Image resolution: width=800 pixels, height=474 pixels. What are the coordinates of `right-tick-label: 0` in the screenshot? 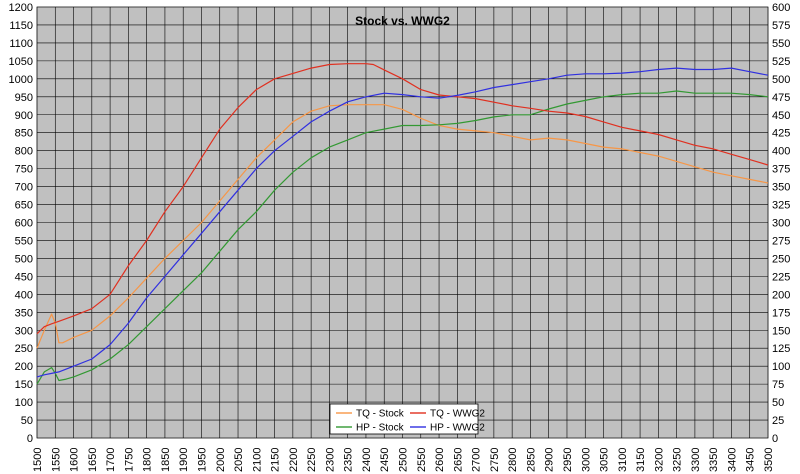 It's located at (775, 439).